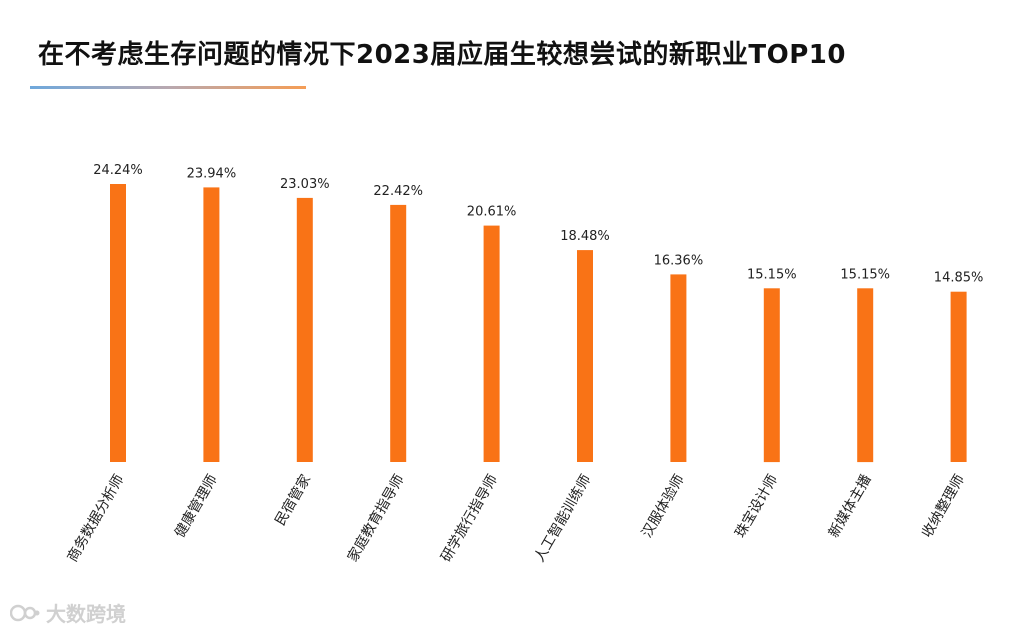  What do you see at coordinates (442, 55) in the screenshot?
I see `chart-title: 在不考虑生存问题的情况下2023届应届生较想尝试的新职业TOP10` at bounding box center [442, 55].